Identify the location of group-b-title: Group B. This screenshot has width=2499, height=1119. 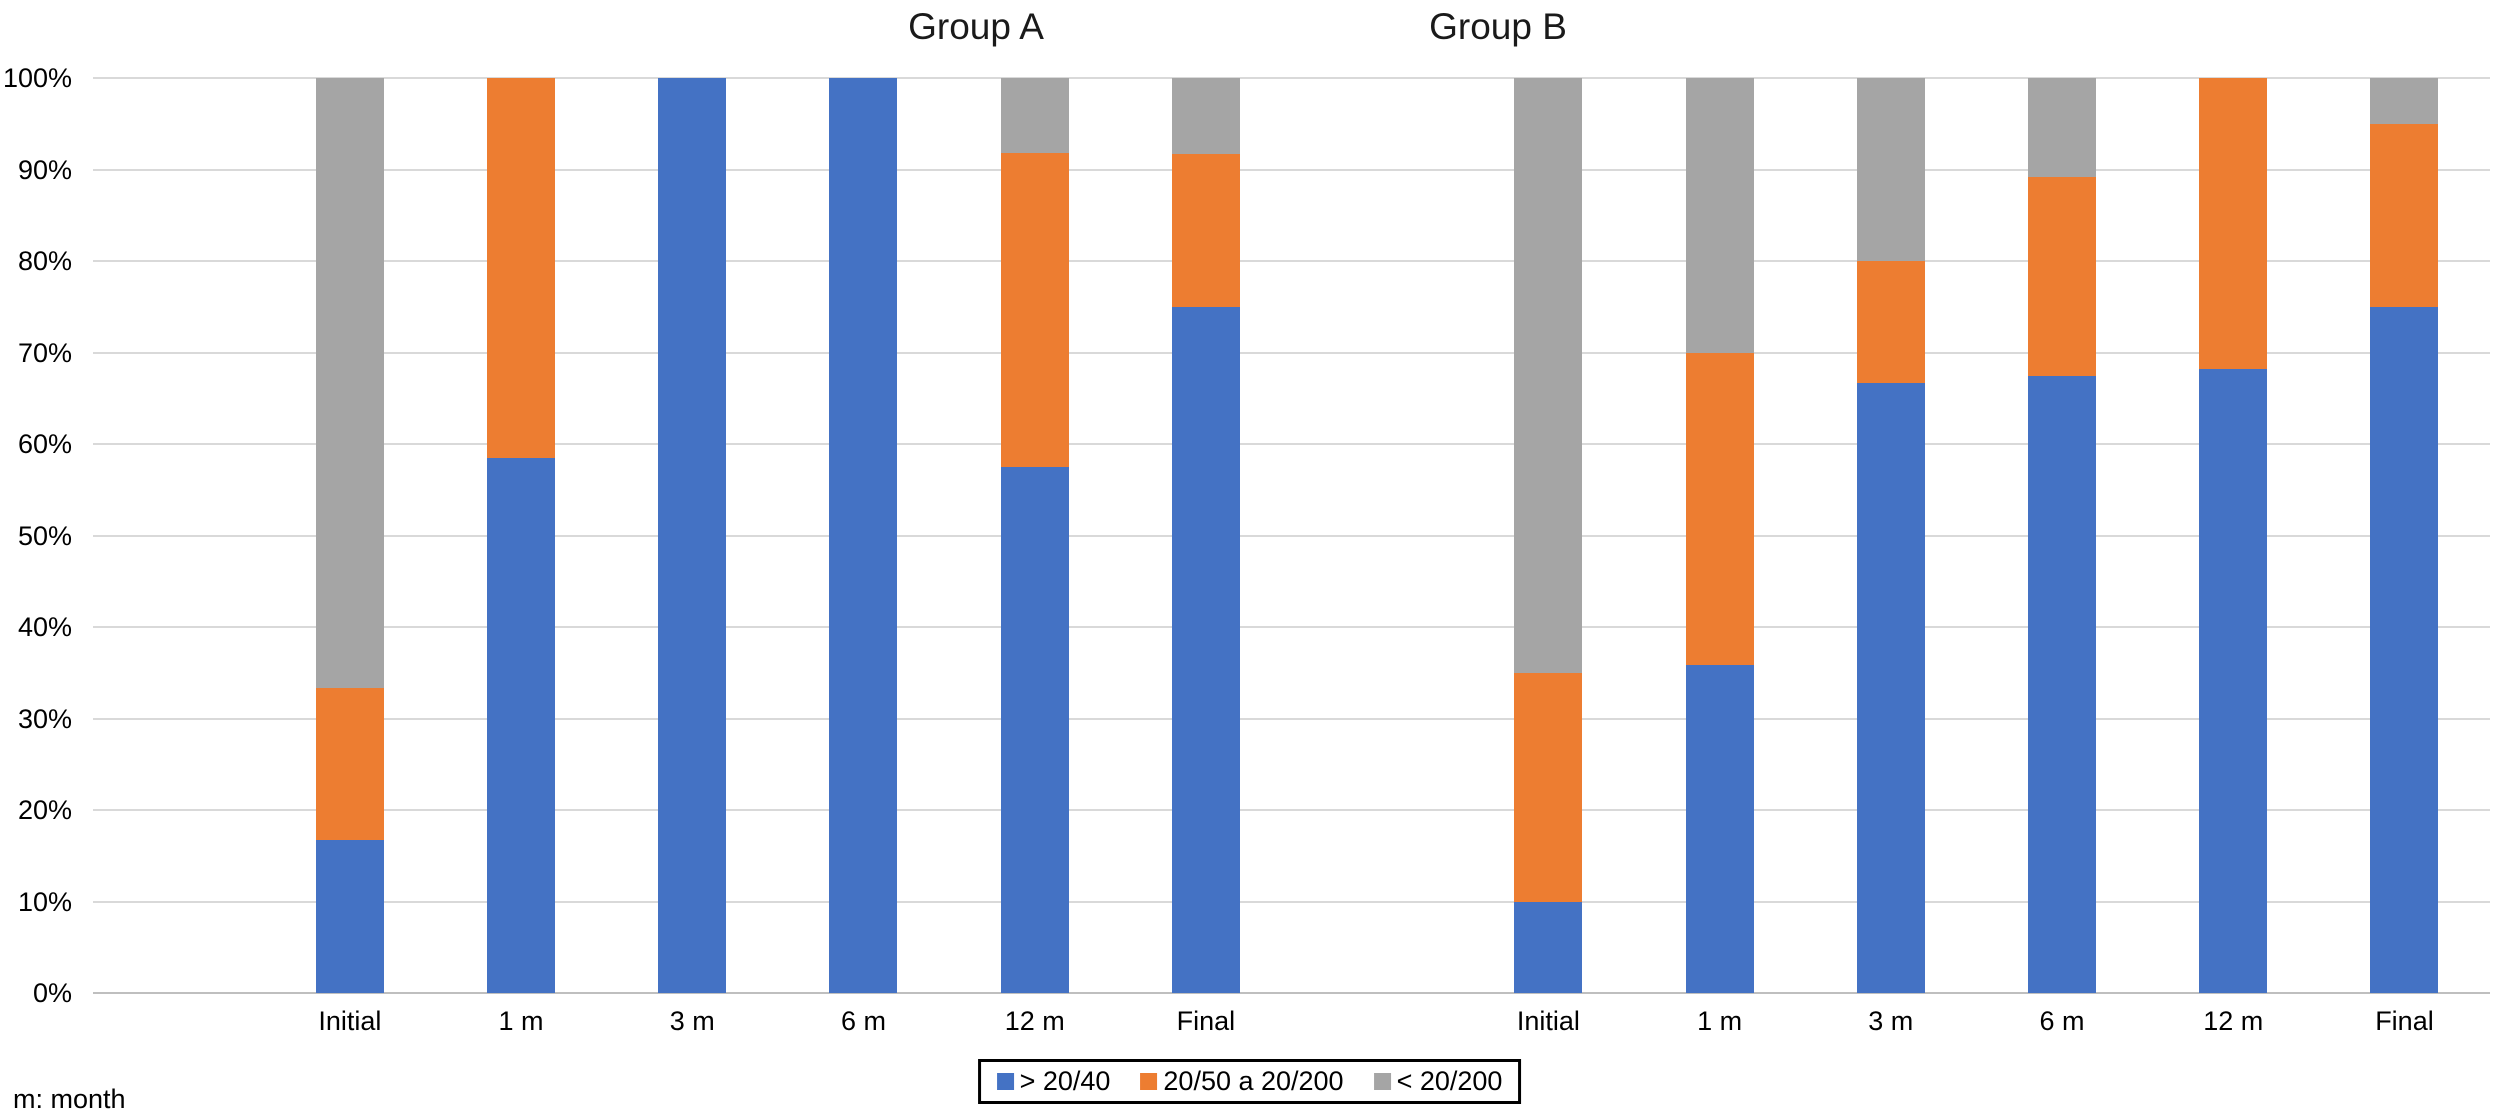
(1498, 26).